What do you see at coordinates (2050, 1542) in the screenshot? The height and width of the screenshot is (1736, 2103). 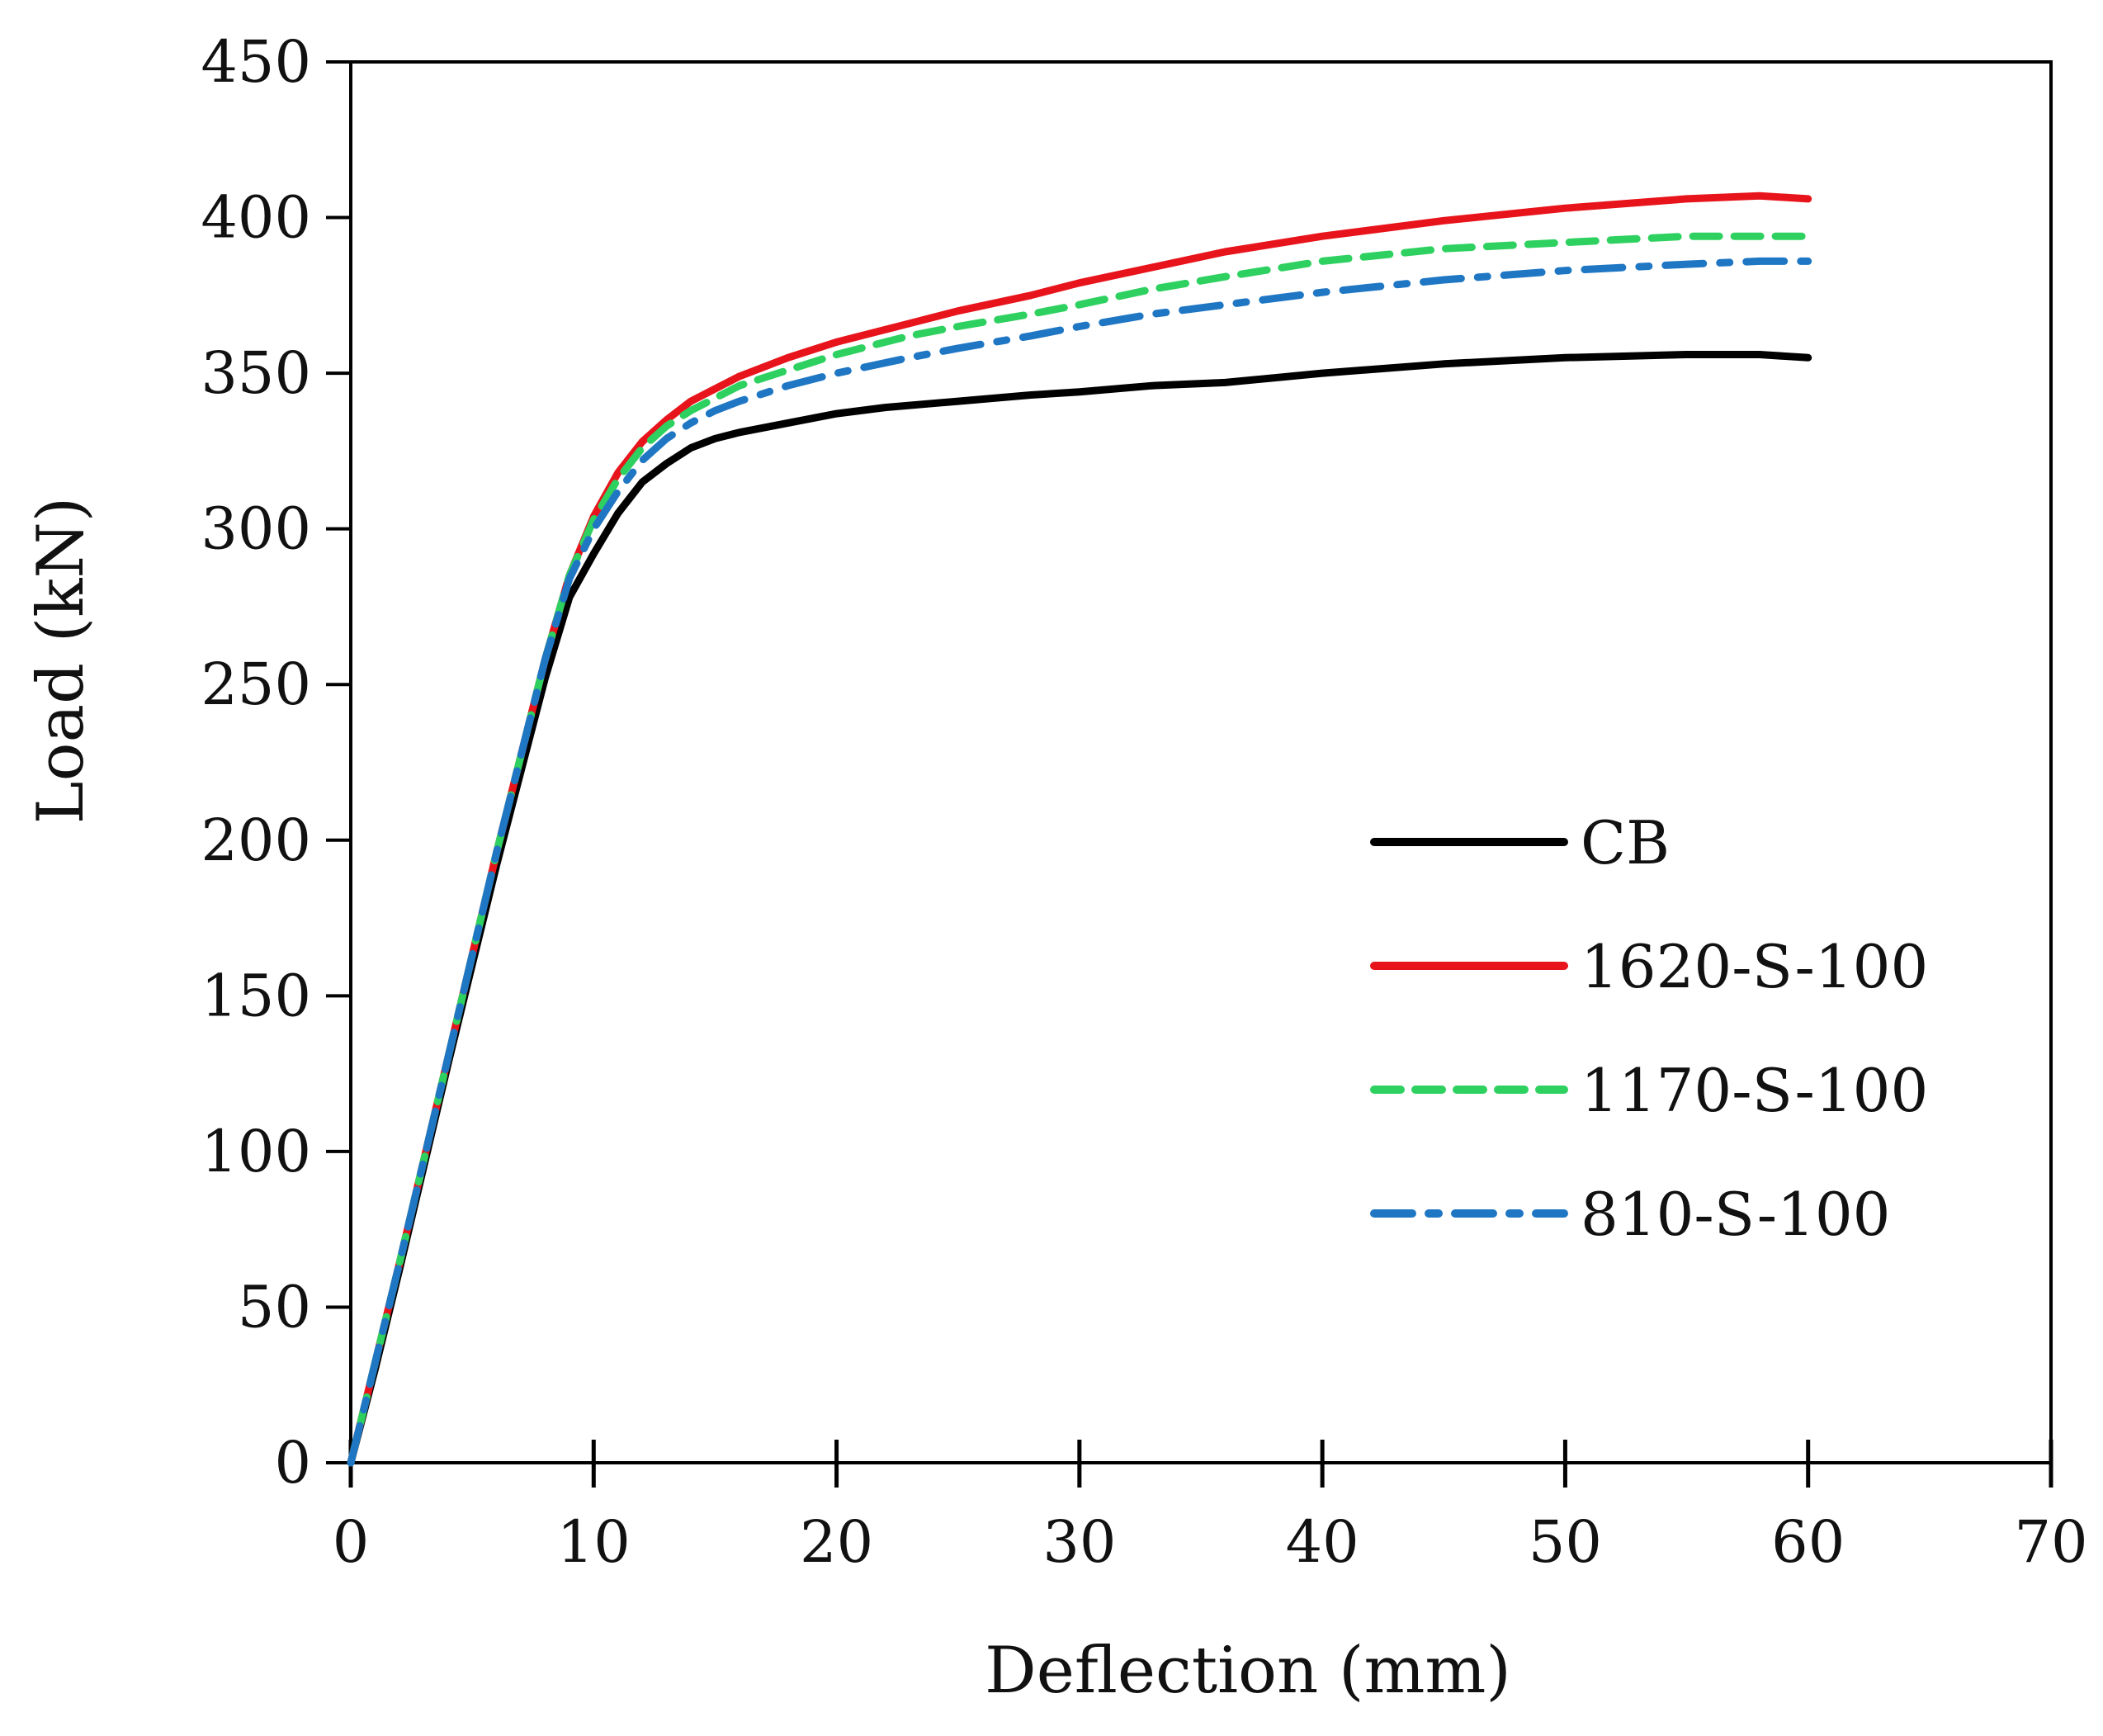 I see `x-tick-label: 70` at bounding box center [2050, 1542].